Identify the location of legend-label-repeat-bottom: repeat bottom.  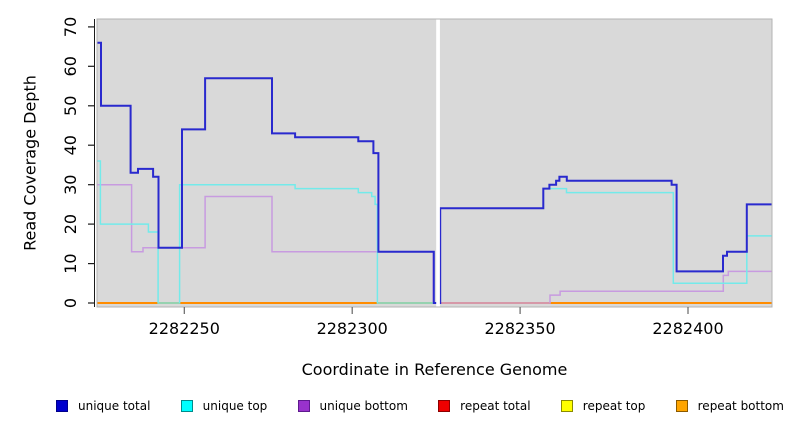
(740, 406).